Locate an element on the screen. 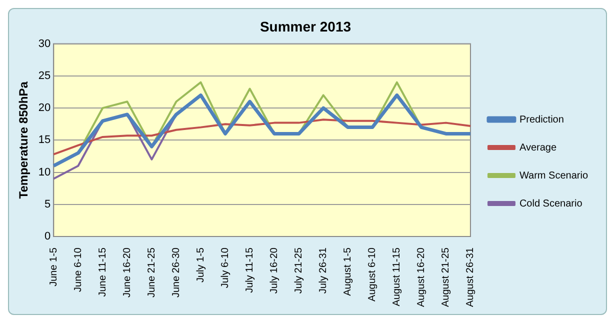  legend-label: Cold Scenario is located at coordinates (551, 204).